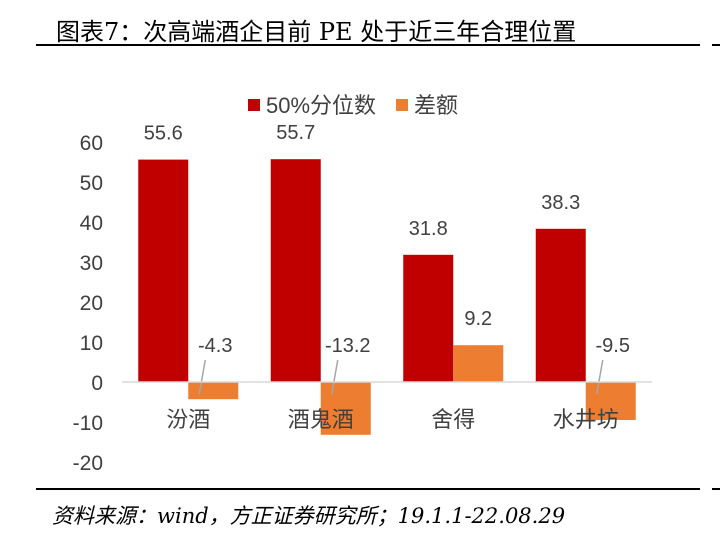  I want to click on y-tick-label: 0, so click(97, 383).